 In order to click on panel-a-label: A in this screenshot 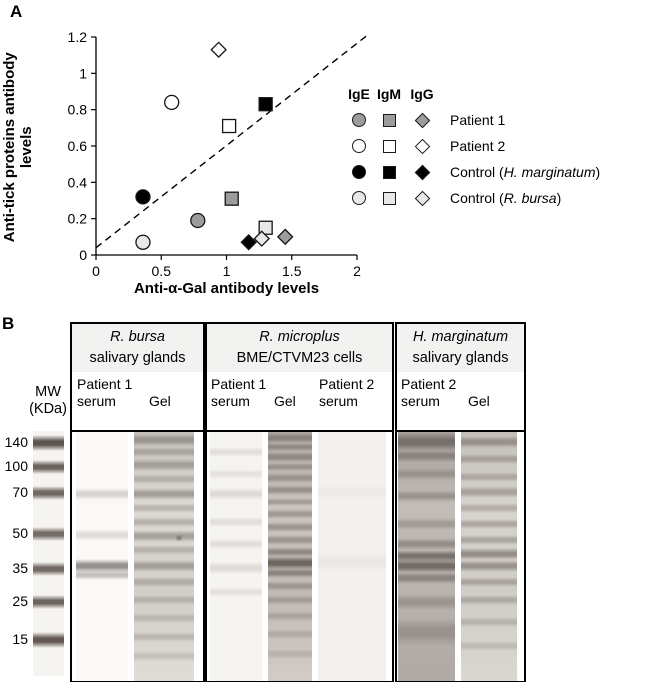, I will do `click(16, 11)`.